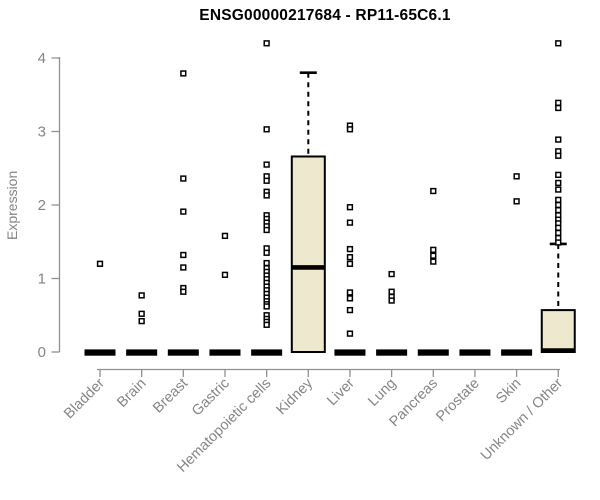 This screenshot has height=500, width=600. I want to click on box-kidney, so click(308, 254).